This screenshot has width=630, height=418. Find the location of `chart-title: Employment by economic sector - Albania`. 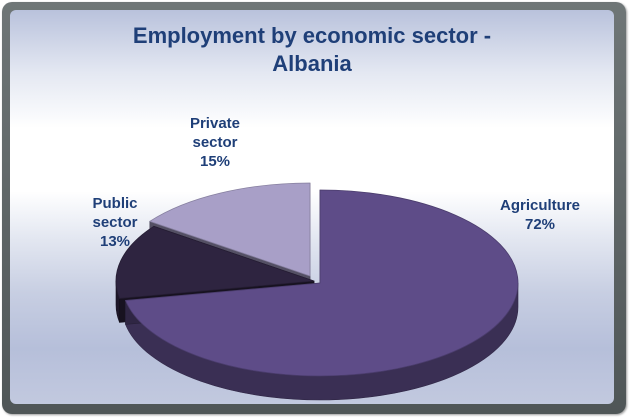

chart-title: Employment by economic sector - Albania is located at coordinates (312, 50).